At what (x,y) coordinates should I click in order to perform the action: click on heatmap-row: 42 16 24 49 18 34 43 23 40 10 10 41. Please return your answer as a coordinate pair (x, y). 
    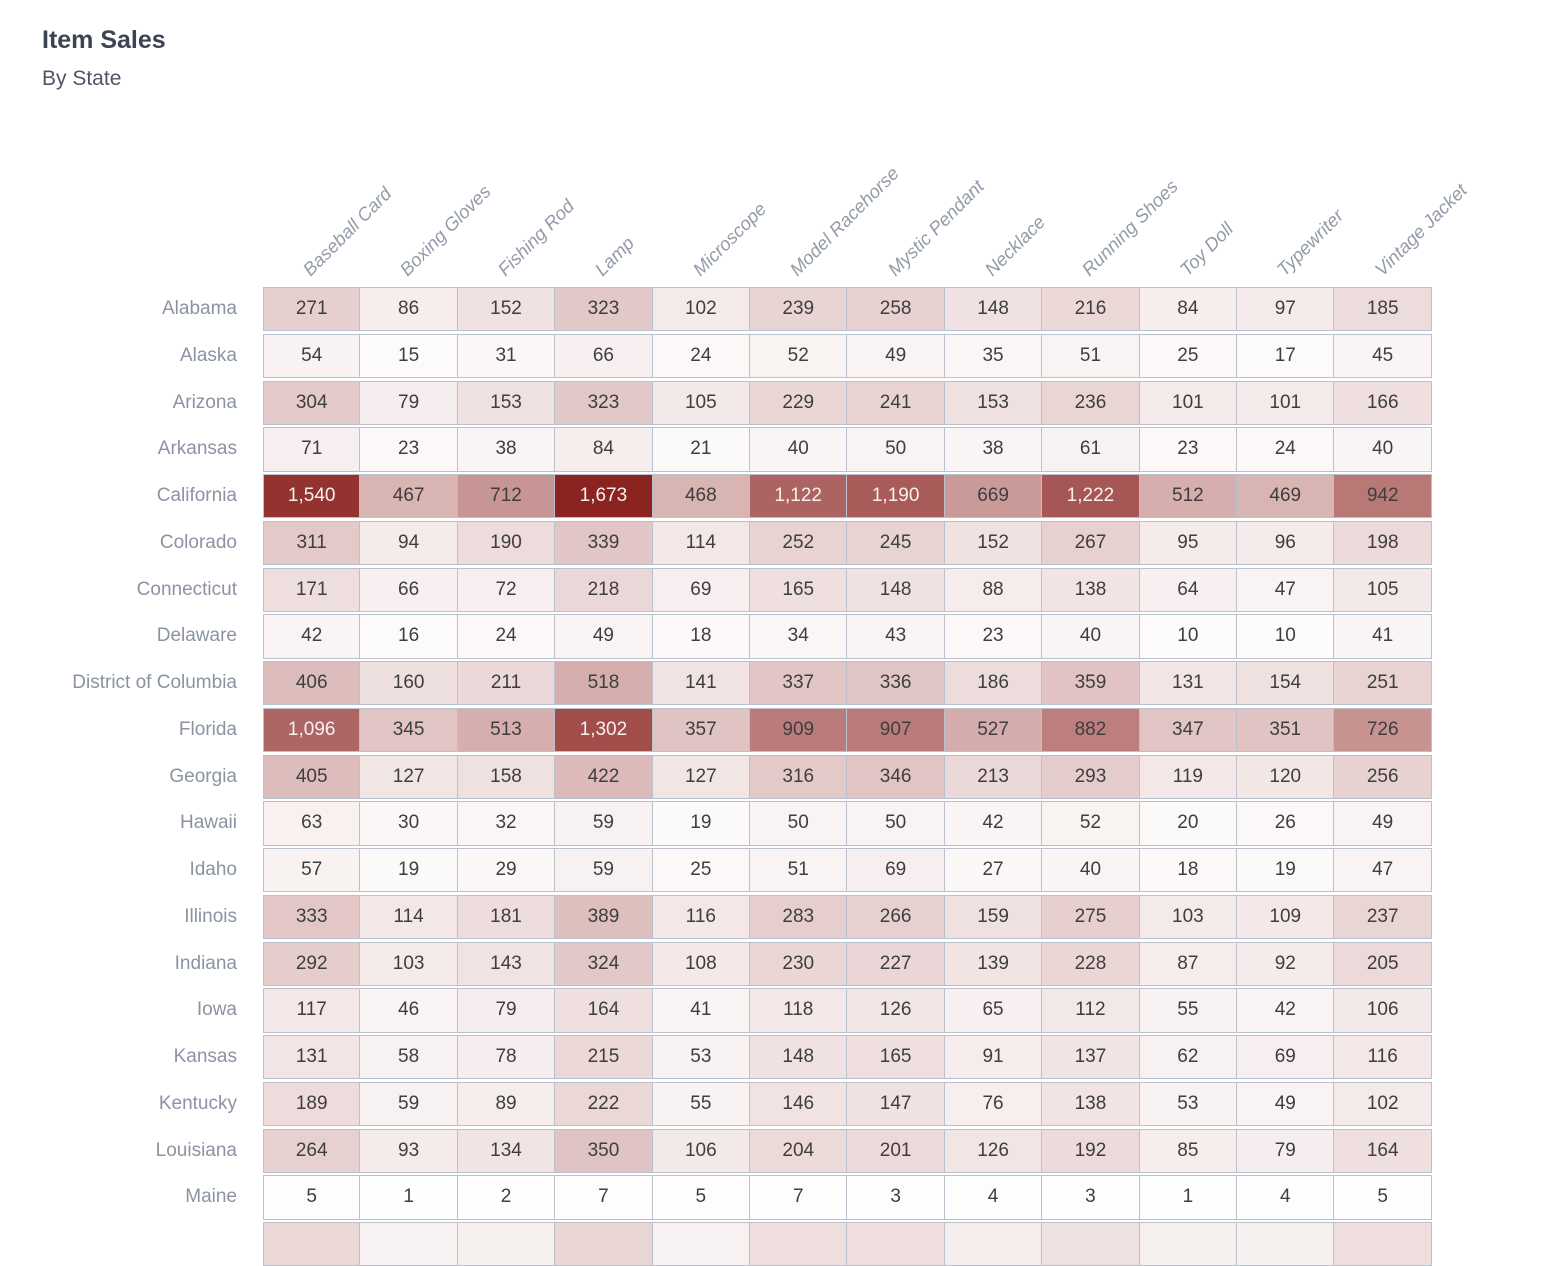
    Looking at the image, I should click on (847, 636).